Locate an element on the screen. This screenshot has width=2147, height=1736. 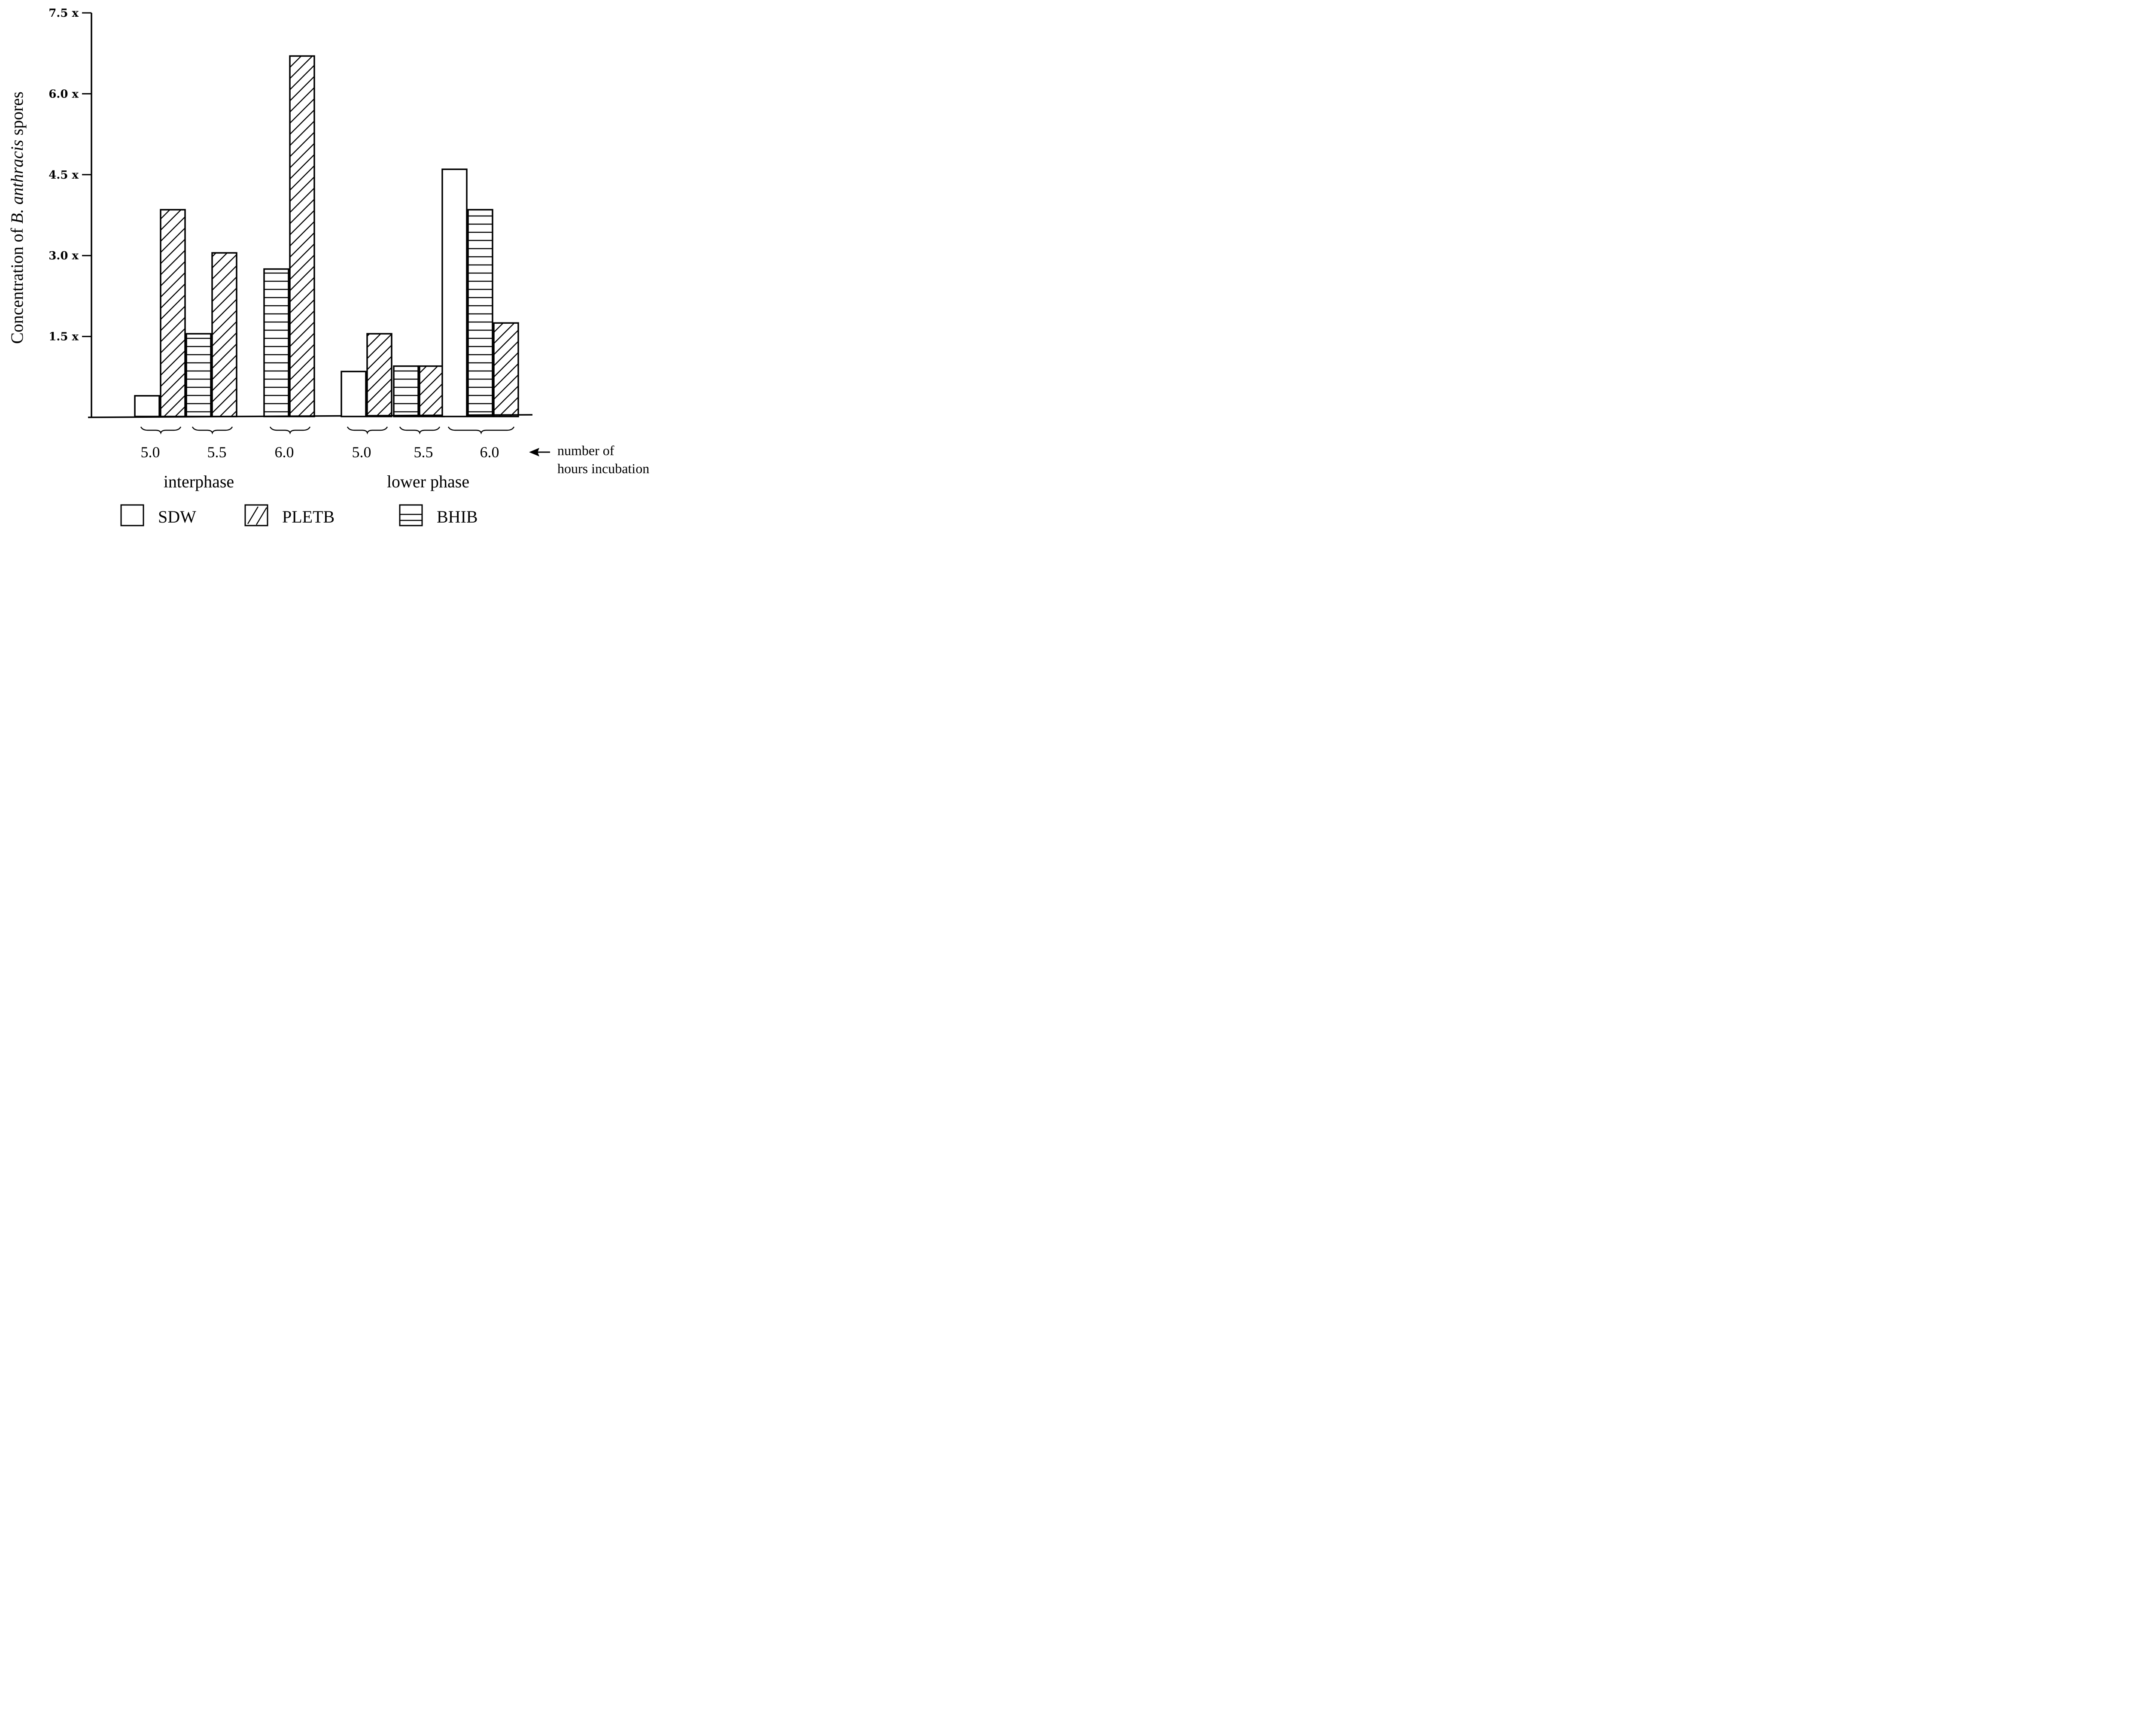
x-annotation-line: number of is located at coordinates (585, 450).